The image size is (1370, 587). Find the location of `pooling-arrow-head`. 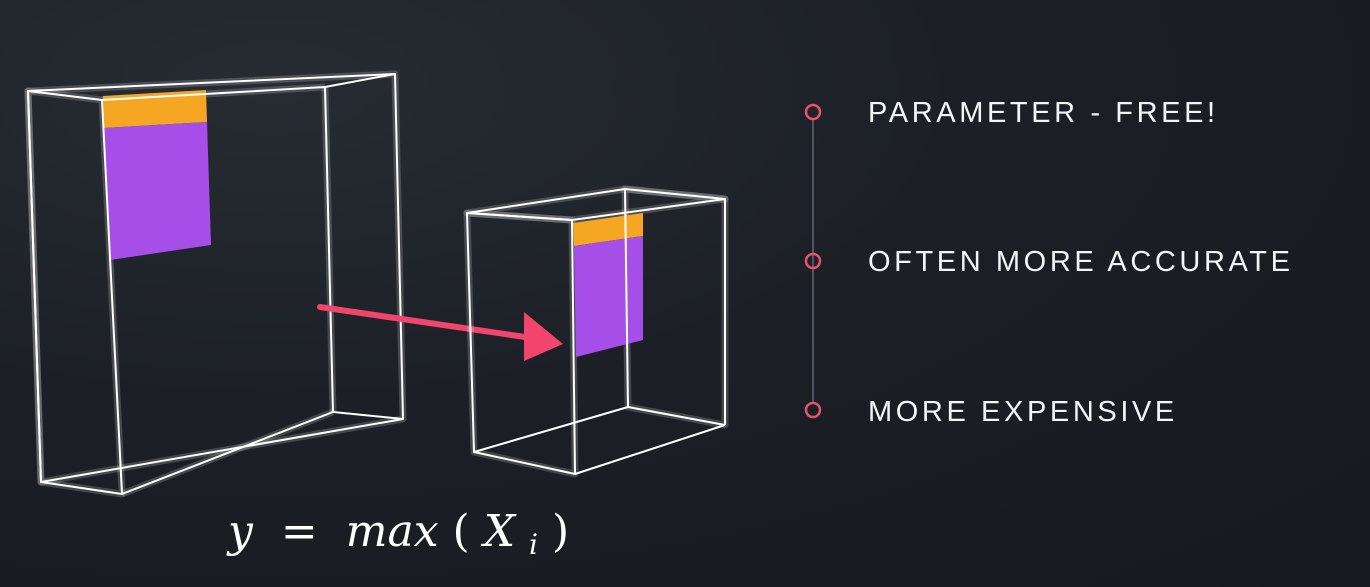

pooling-arrow-head is located at coordinates (543, 336).